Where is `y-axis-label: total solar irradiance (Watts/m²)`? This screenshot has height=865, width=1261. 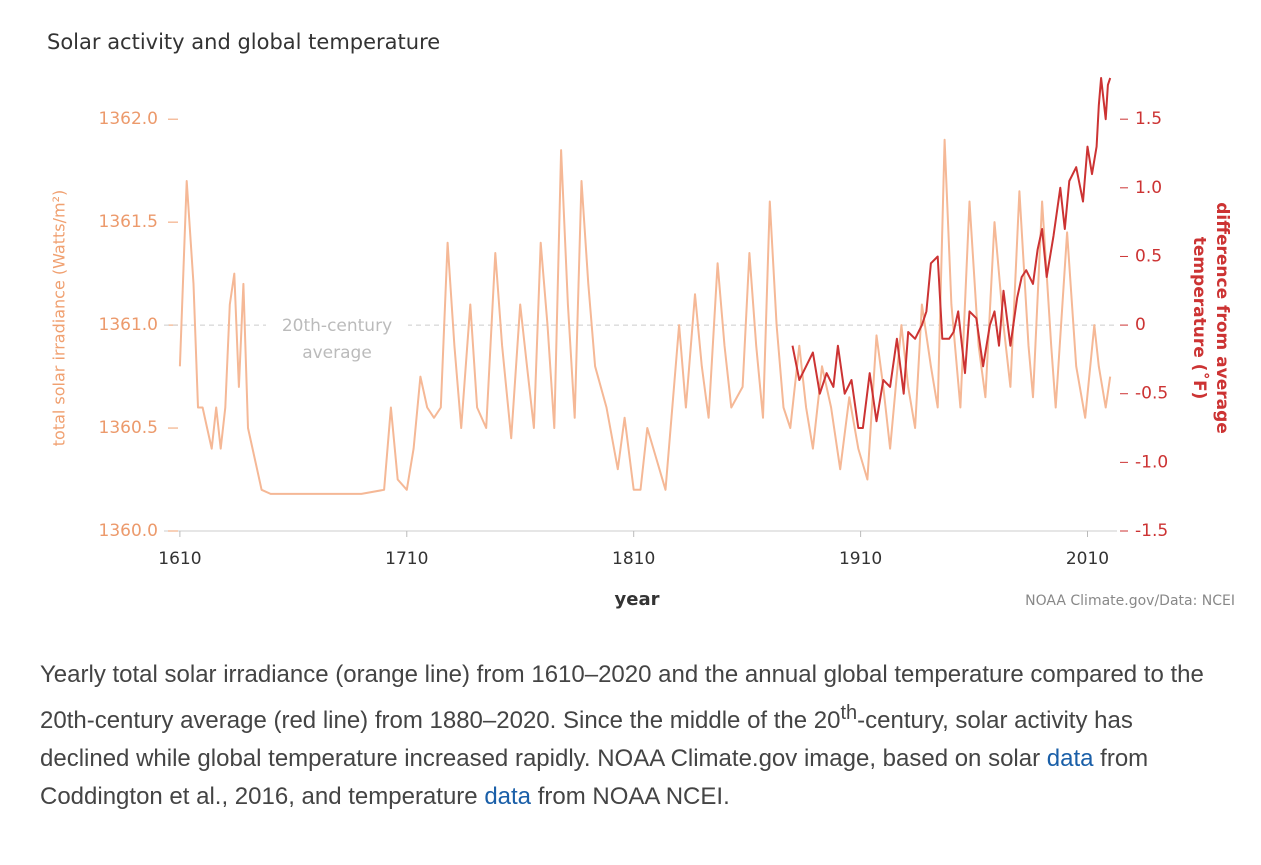
y-axis-label: total solar irradiance (Watts/m²) is located at coordinates (59, 318).